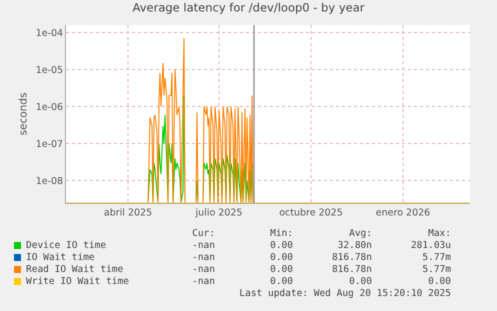 The height and width of the screenshot is (311, 497). What do you see at coordinates (50, 70) in the screenshot?
I see `y-tick-label: 1e-05` at bounding box center [50, 70].